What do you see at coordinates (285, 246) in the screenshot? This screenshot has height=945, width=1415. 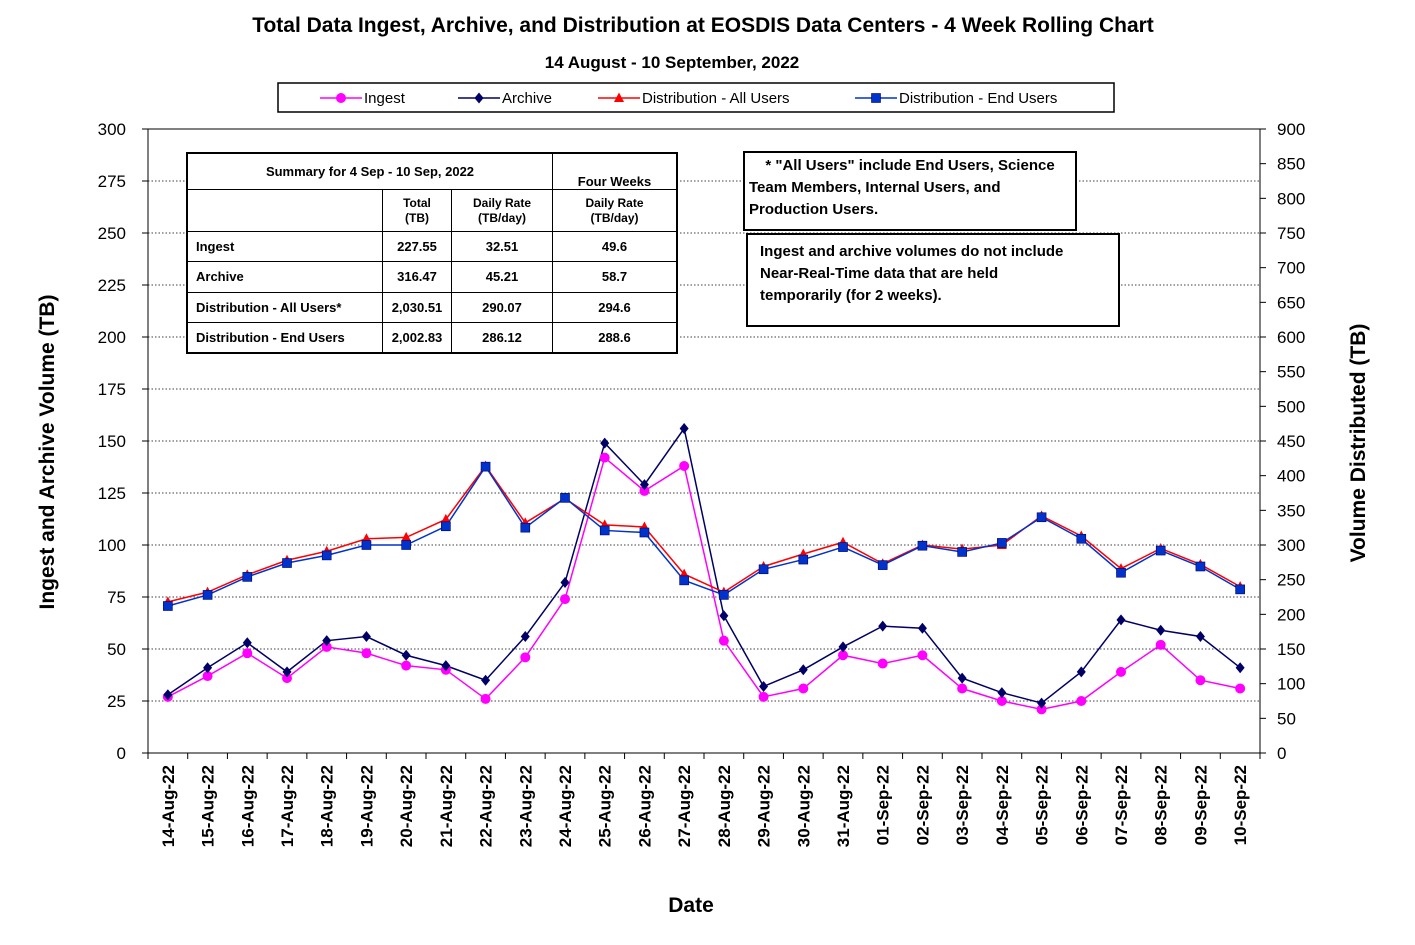 I see `summary-row-label: Ingest` at bounding box center [285, 246].